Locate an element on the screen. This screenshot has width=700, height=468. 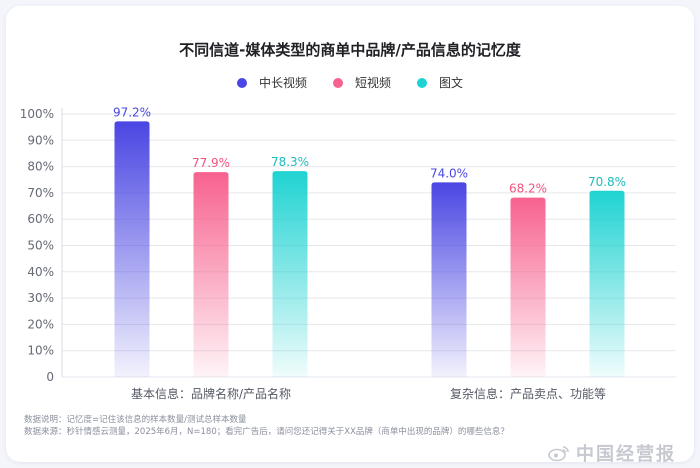
legend-label-series-2: 图文 is located at coordinates (451, 83).